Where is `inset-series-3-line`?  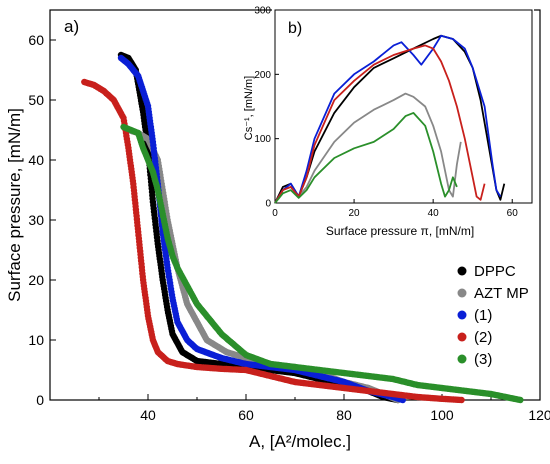 inset-series-3-line is located at coordinates (380, 124).